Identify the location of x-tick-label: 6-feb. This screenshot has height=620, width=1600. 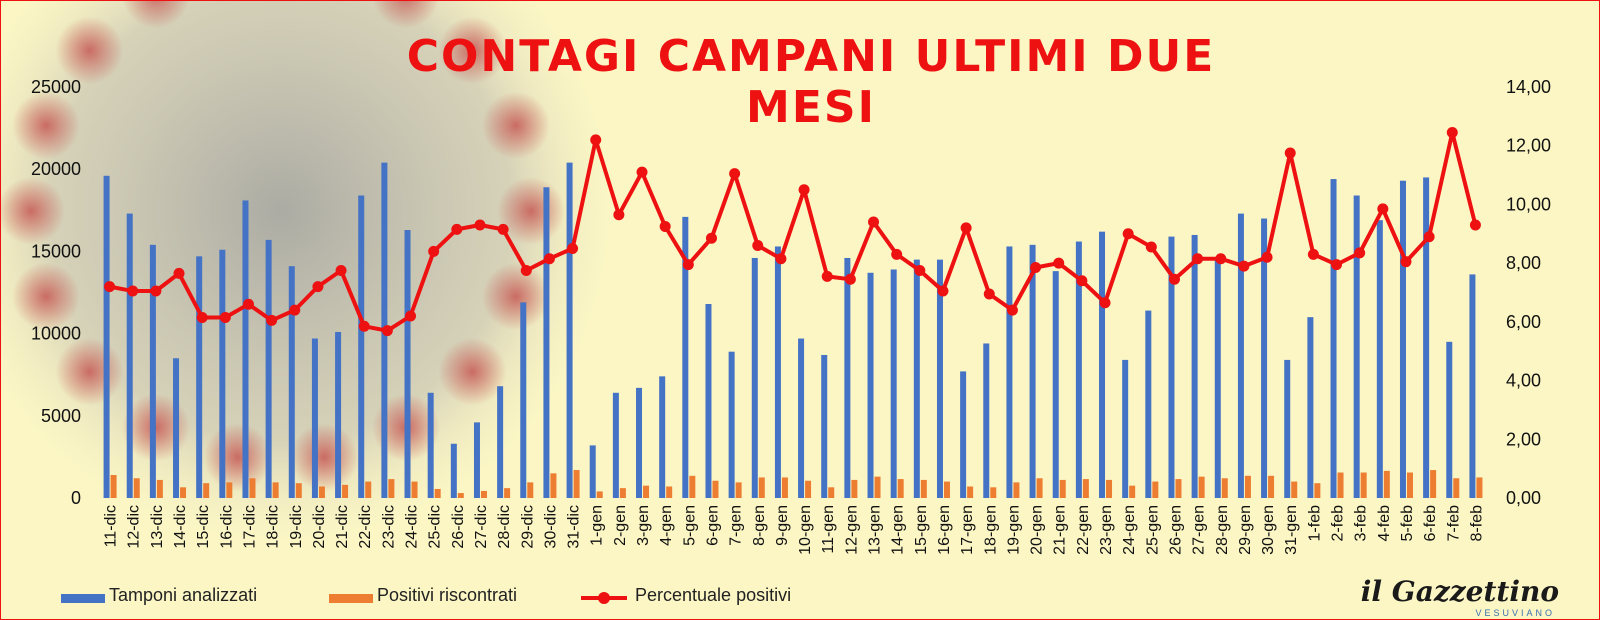
(1430, 523).